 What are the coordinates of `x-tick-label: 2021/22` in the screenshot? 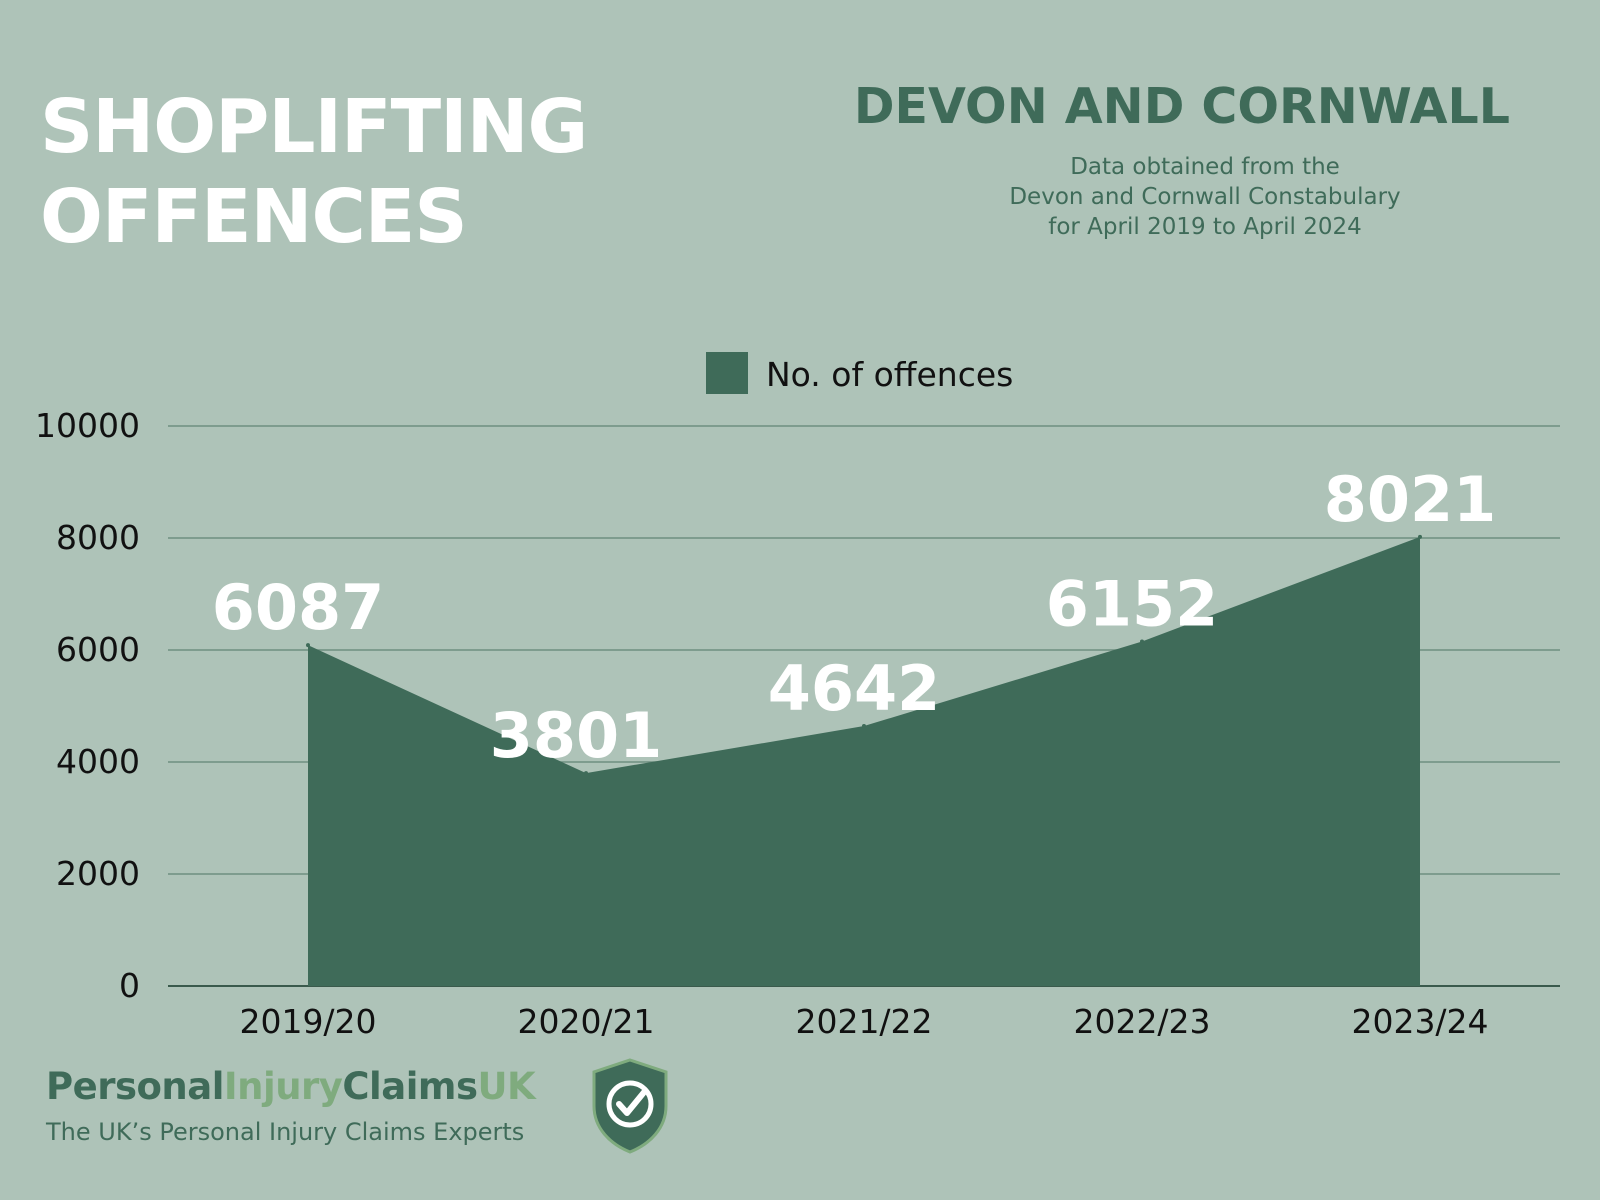 It's located at (863, 1021).